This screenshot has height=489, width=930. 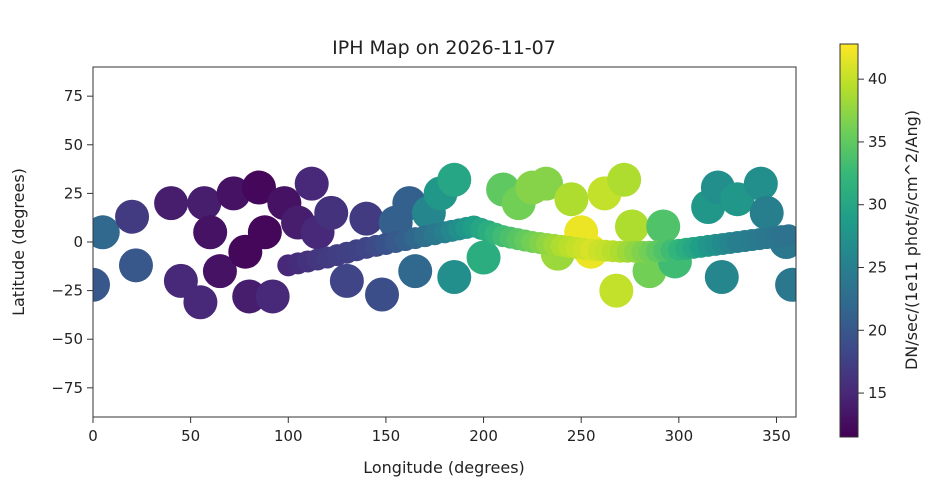 What do you see at coordinates (93, 436) in the screenshot?
I see `x-tick-label: 0` at bounding box center [93, 436].